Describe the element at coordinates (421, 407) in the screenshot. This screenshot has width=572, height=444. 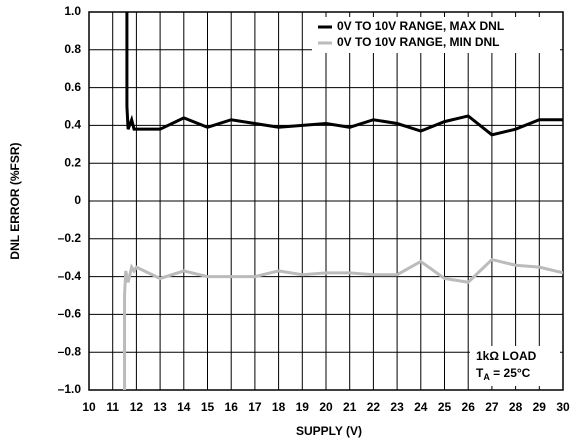
I see `x-tick-label: 24` at that location.